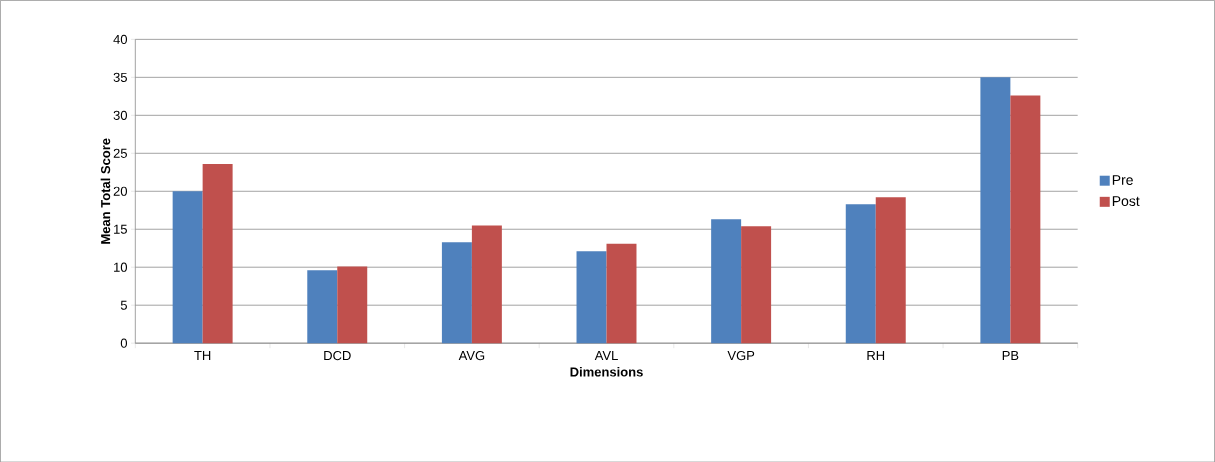  I want to click on y-tick-label: 35, so click(120, 77).